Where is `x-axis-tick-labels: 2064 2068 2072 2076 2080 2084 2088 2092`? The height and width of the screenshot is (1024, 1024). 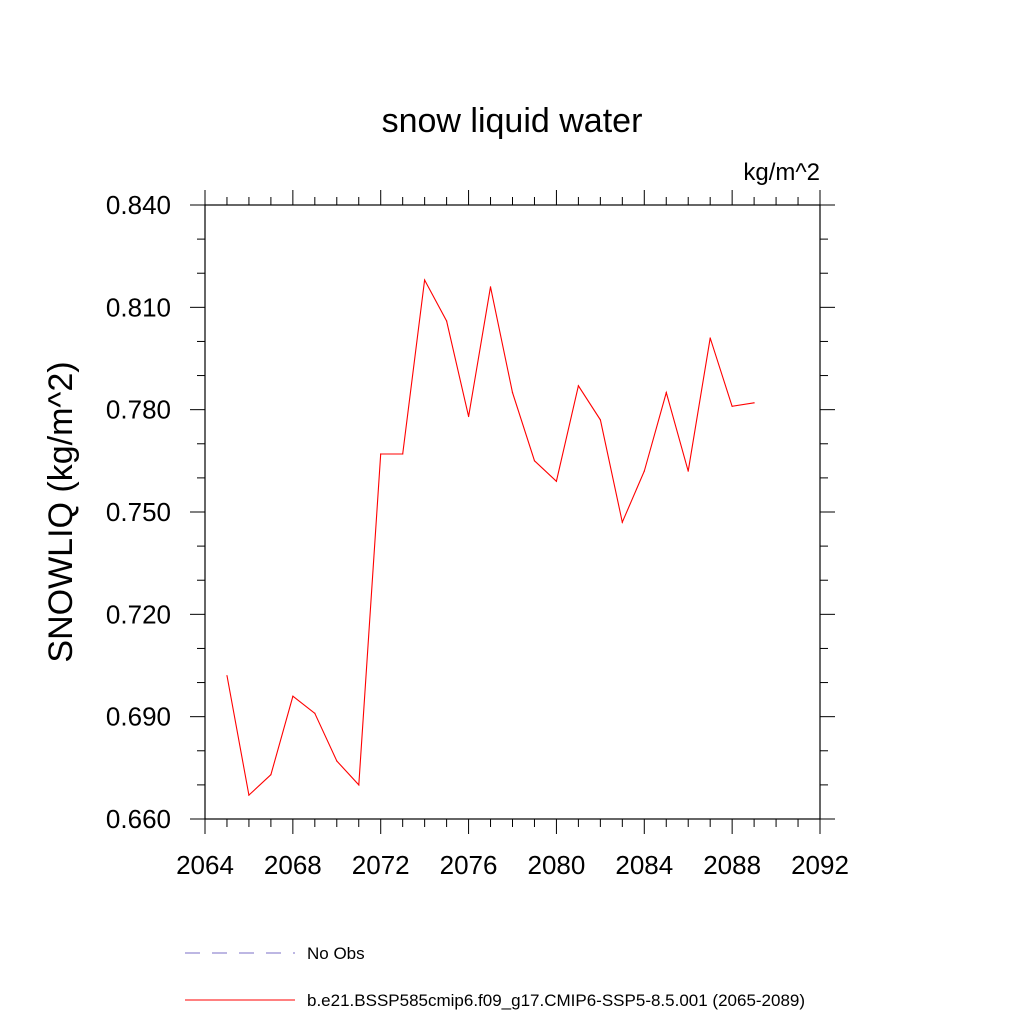 x-axis-tick-labels: 2064 2068 2072 2076 2080 2084 2088 2092 is located at coordinates (512, 865).